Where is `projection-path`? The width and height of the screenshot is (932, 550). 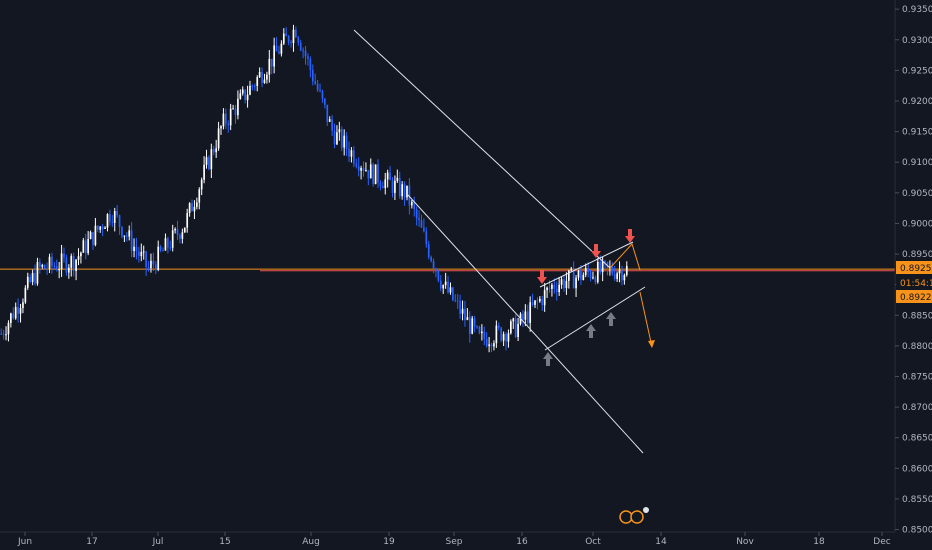 projection-path is located at coordinates (625, 257).